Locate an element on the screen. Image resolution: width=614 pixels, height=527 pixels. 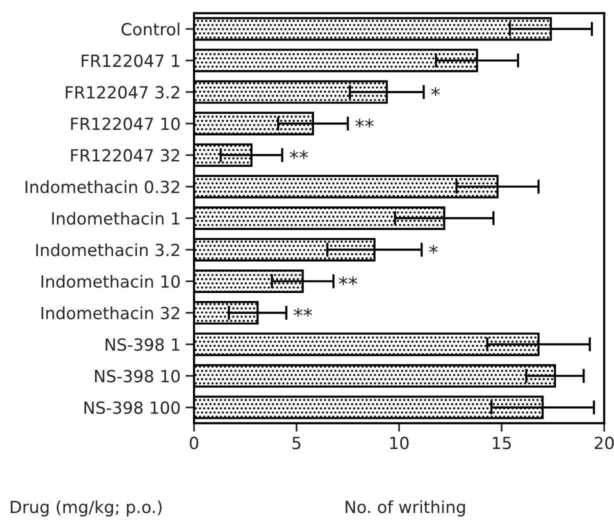
y-tick-label: NS-398 1 is located at coordinates (143, 344).